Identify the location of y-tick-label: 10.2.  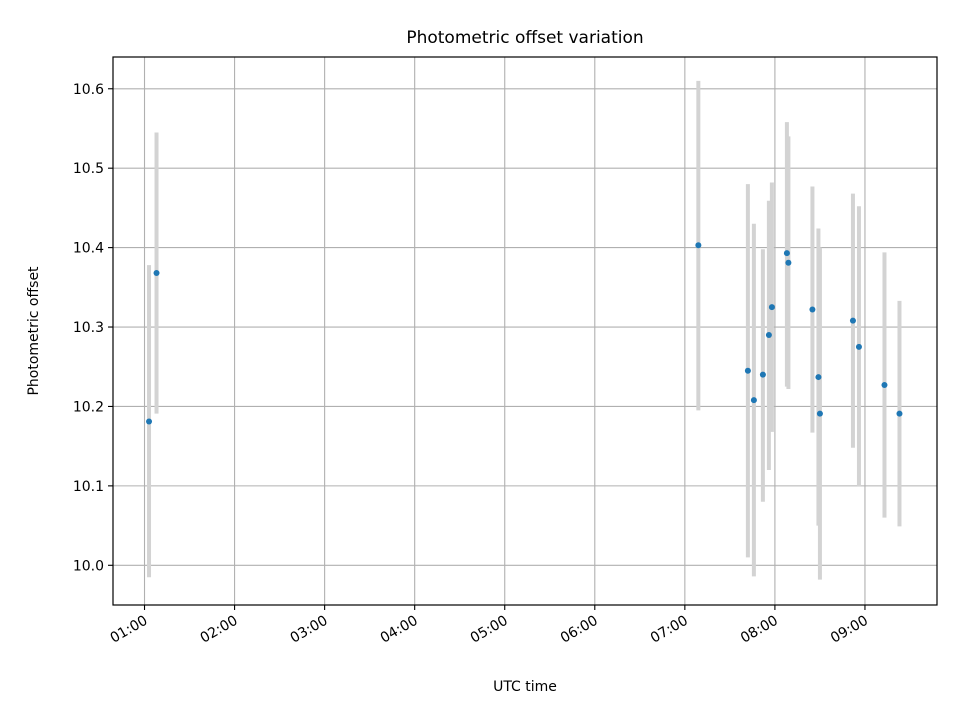
(88, 407).